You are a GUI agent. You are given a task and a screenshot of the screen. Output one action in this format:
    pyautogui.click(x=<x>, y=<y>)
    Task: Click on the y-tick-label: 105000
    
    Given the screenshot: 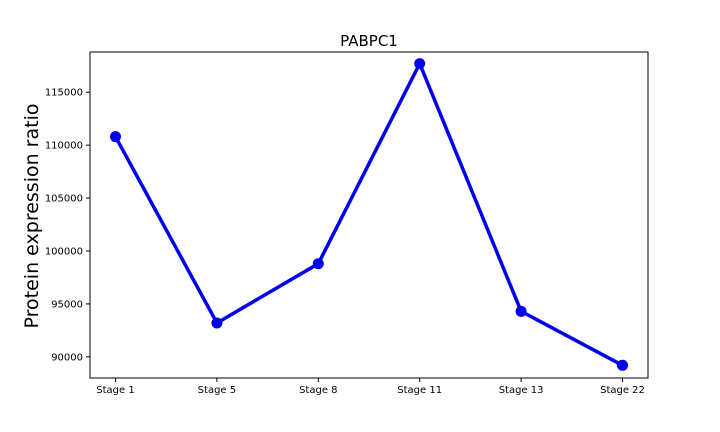 What is the action you would take?
    pyautogui.click(x=64, y=199)
    